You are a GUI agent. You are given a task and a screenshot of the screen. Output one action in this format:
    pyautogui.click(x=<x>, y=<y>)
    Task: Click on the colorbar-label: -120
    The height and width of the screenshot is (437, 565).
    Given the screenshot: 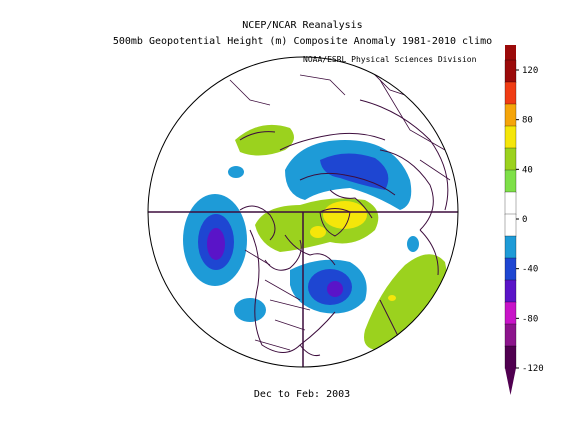 What is the action you would take?
    pyautogui.click(x=533, y=369)
    